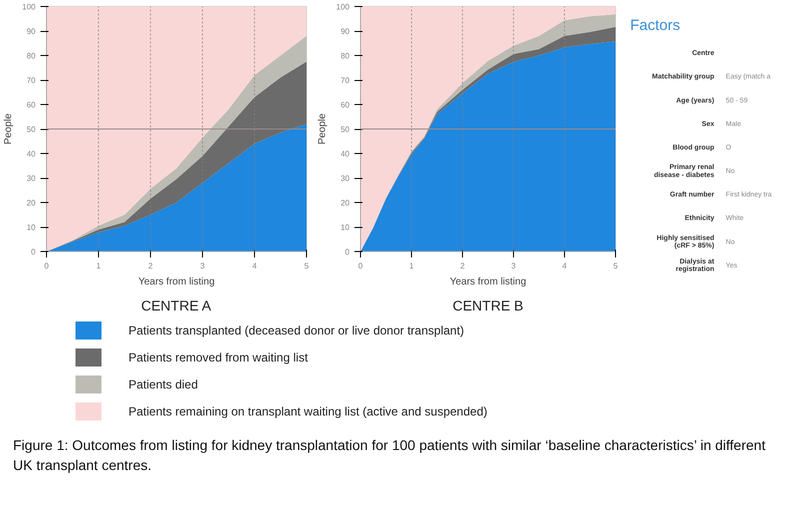 The image size is (793, 519). Describe the element at coordinates (488, 306) in the screenshot. I see `text: CENTRE B` at that location.